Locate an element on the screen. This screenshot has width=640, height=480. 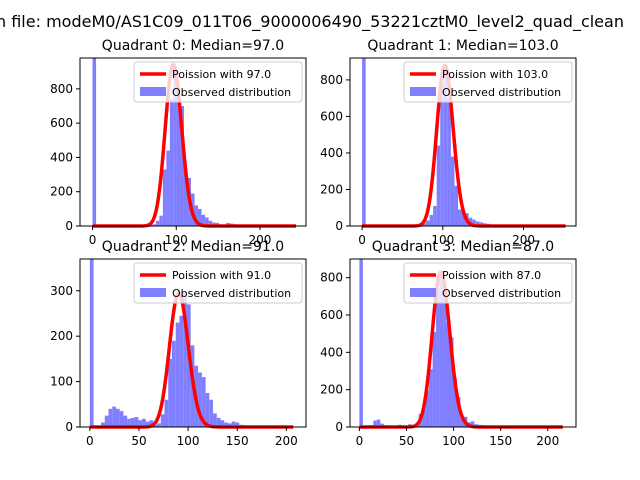
x-tick-label: 0 is located at coordinates (90, 441).